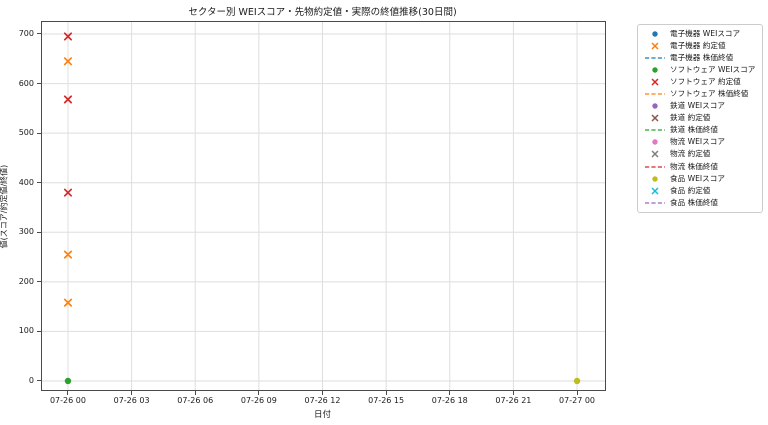 Image resolution: width=768 pixels, height=425 pixels. What do you see at coordinates (322, 415) in the screenshot?
I see `x-axis-label: 日付` at bounding box center [322, 415].